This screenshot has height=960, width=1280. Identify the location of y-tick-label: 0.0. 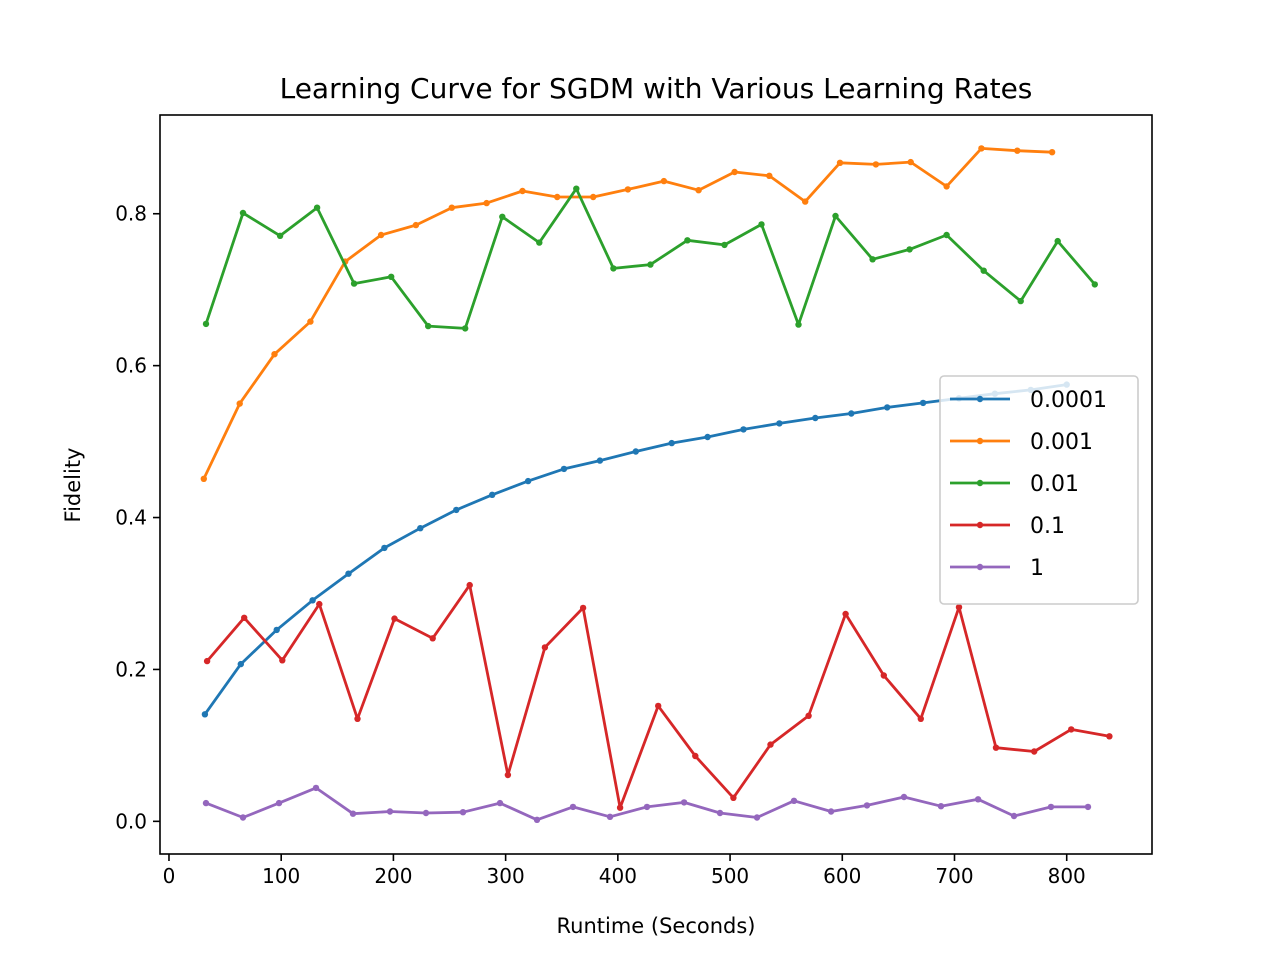
(131, 821).